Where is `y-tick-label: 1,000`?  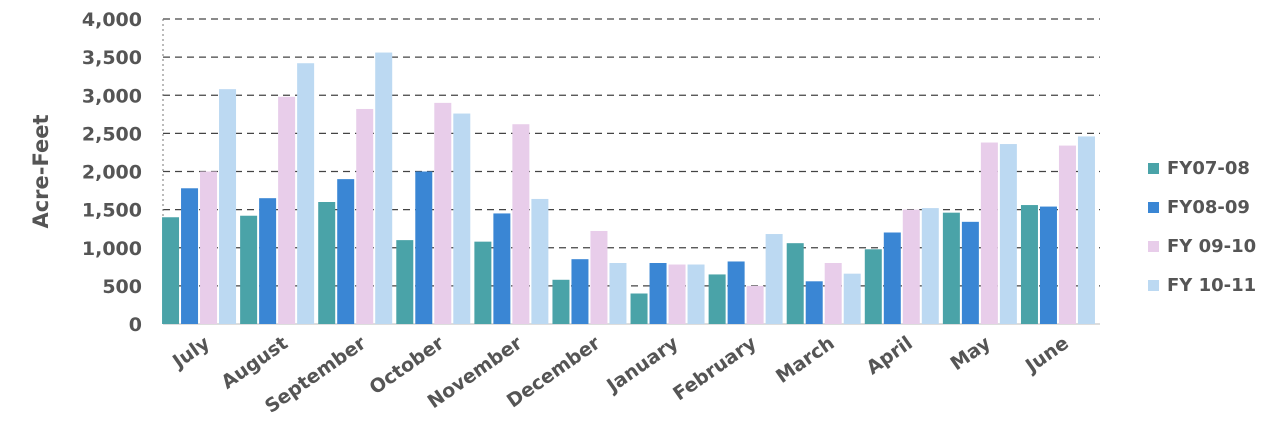
y-tick-label: 1,000 is located at coordinates (112, 249).